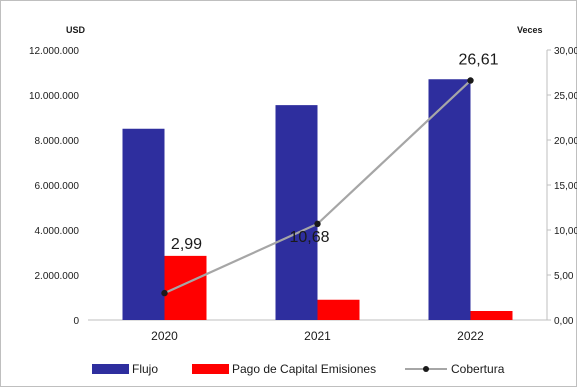 The image size is (577, 387). Describe the element at coordinates (57, 276) in the screenshot. I see `left-axis-tick-label: 2.000.000` at that location.